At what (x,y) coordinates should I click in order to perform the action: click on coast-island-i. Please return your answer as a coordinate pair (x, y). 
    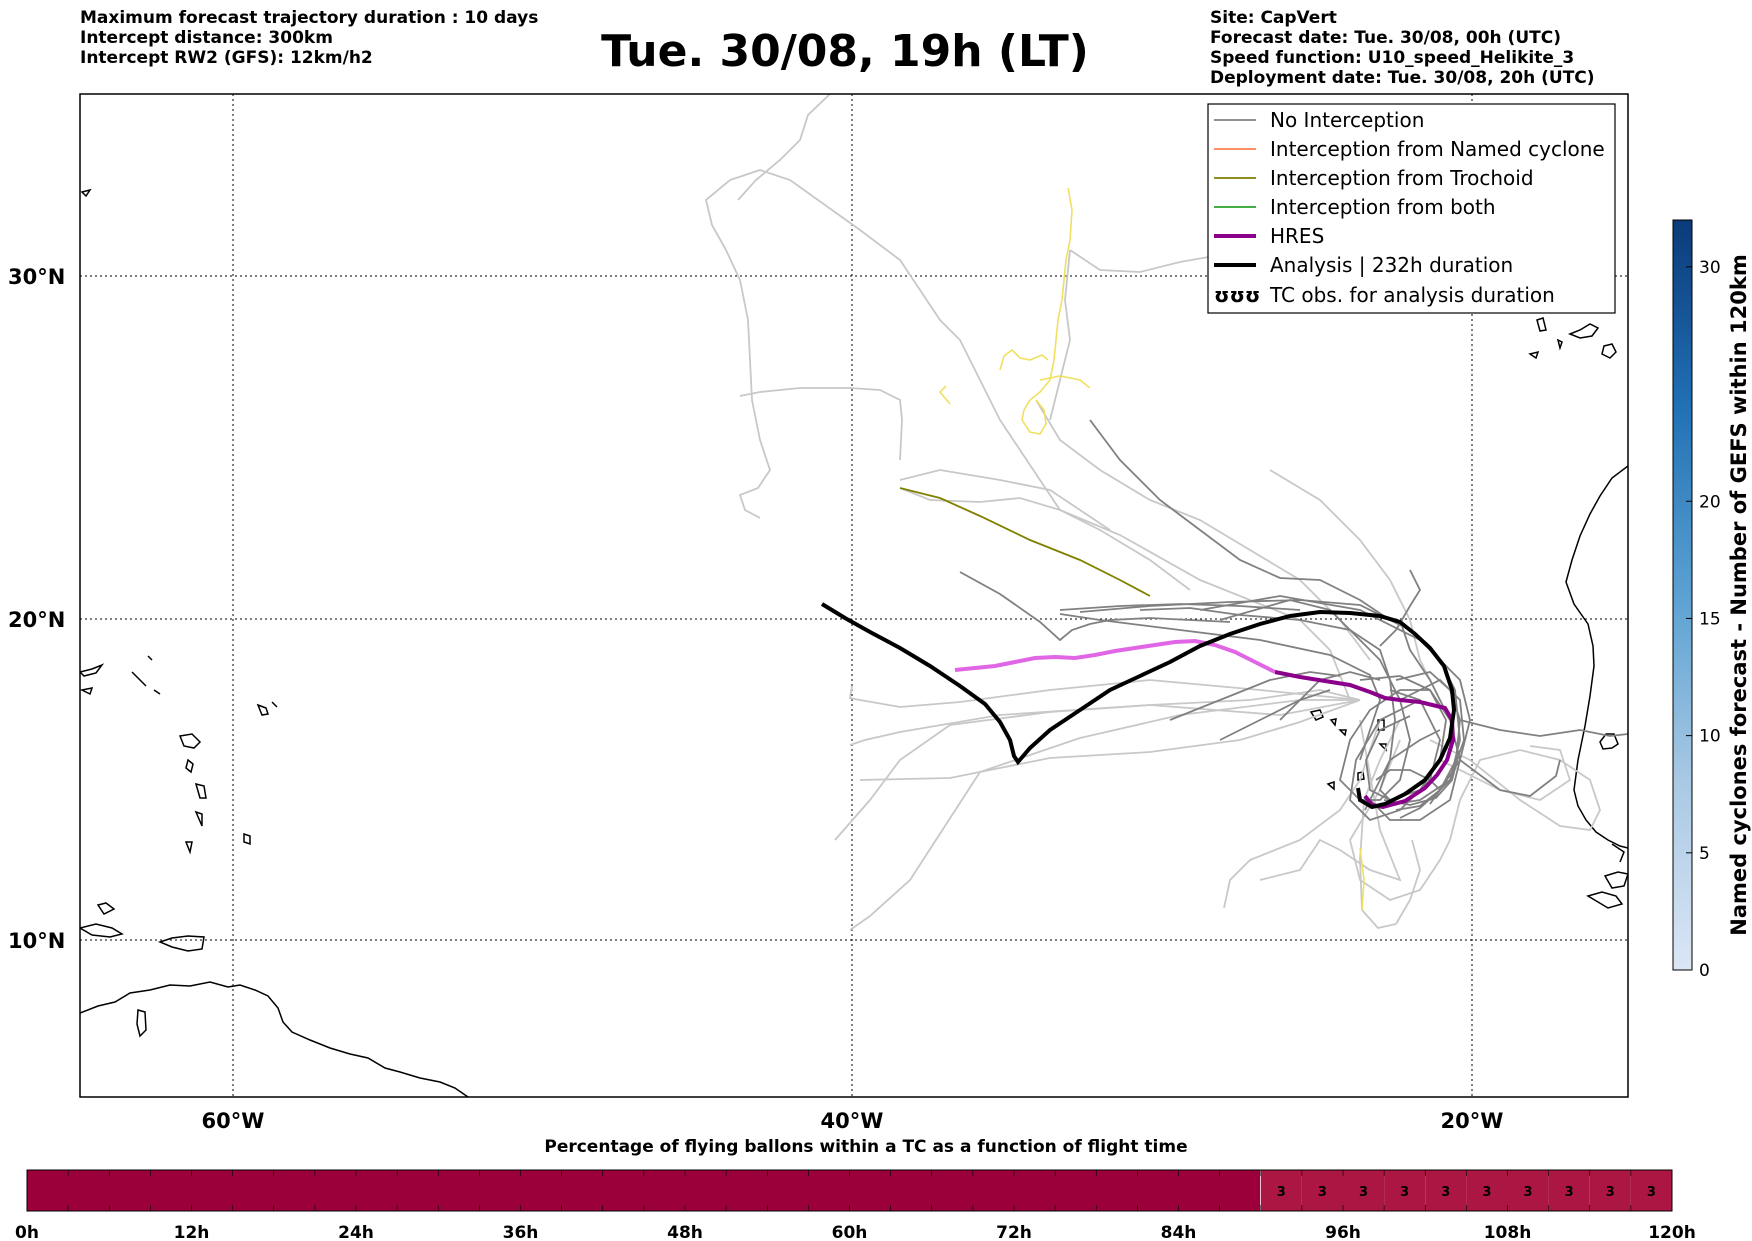
    Looking at the image, I should click on (157, 692).